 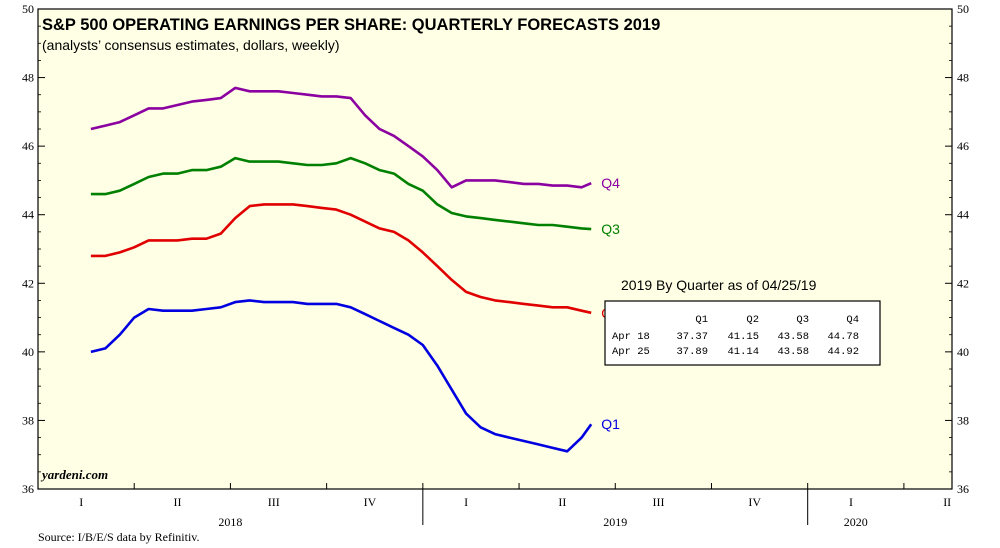 What do you see at coordinates (341, 259) in the screenshot?
I see `series-line-q2` at bounding box center [341, 259].